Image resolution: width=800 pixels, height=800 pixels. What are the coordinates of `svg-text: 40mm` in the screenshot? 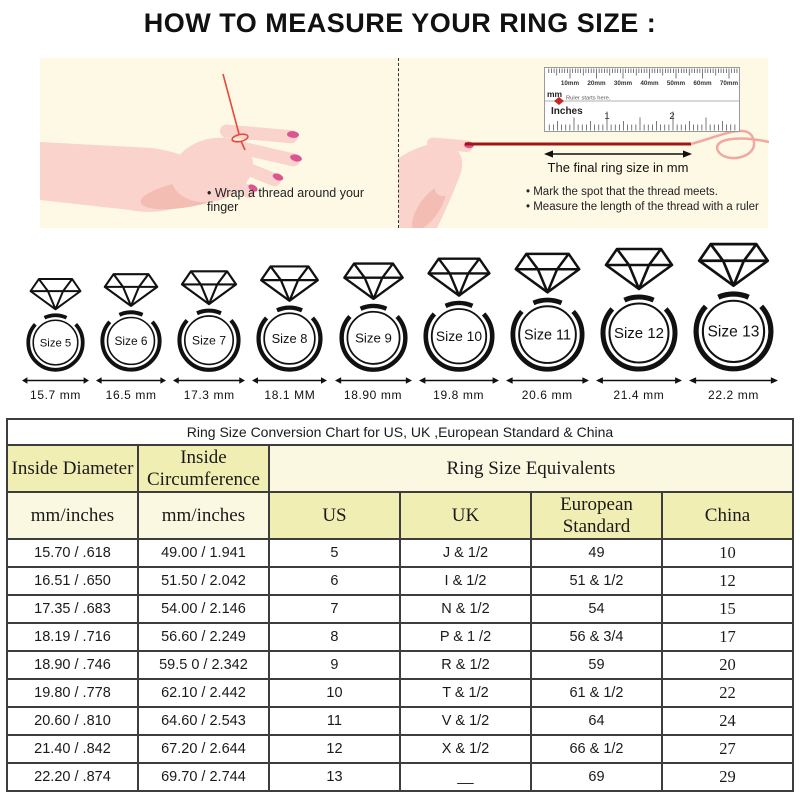 It's located at (649, 83).